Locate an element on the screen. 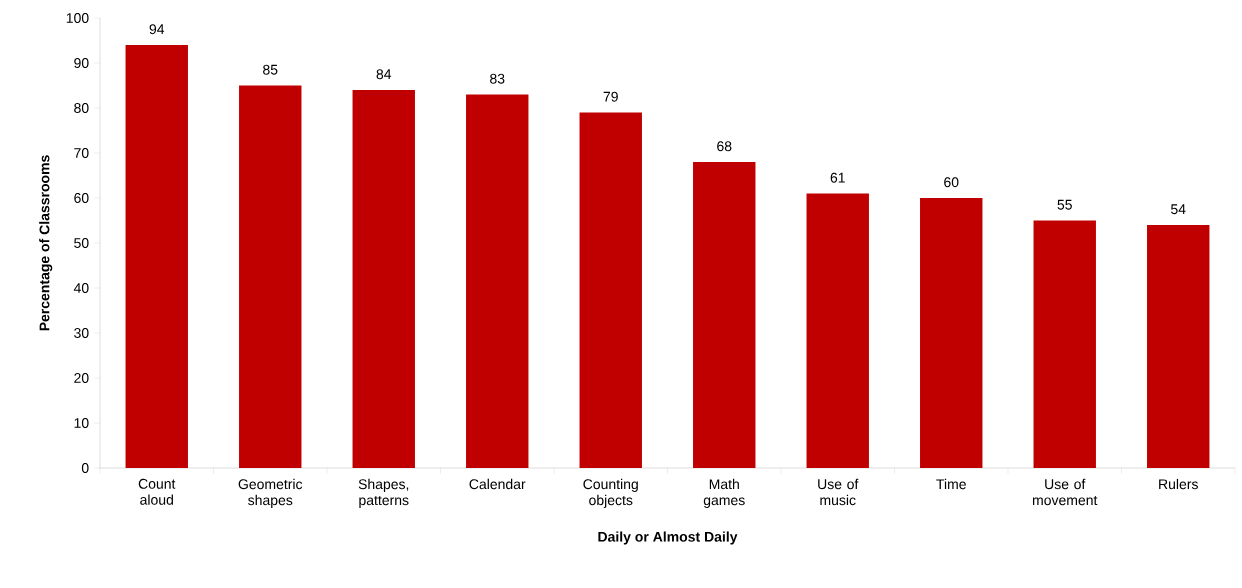  data-label: 85 is located at coordinates (270, 69).